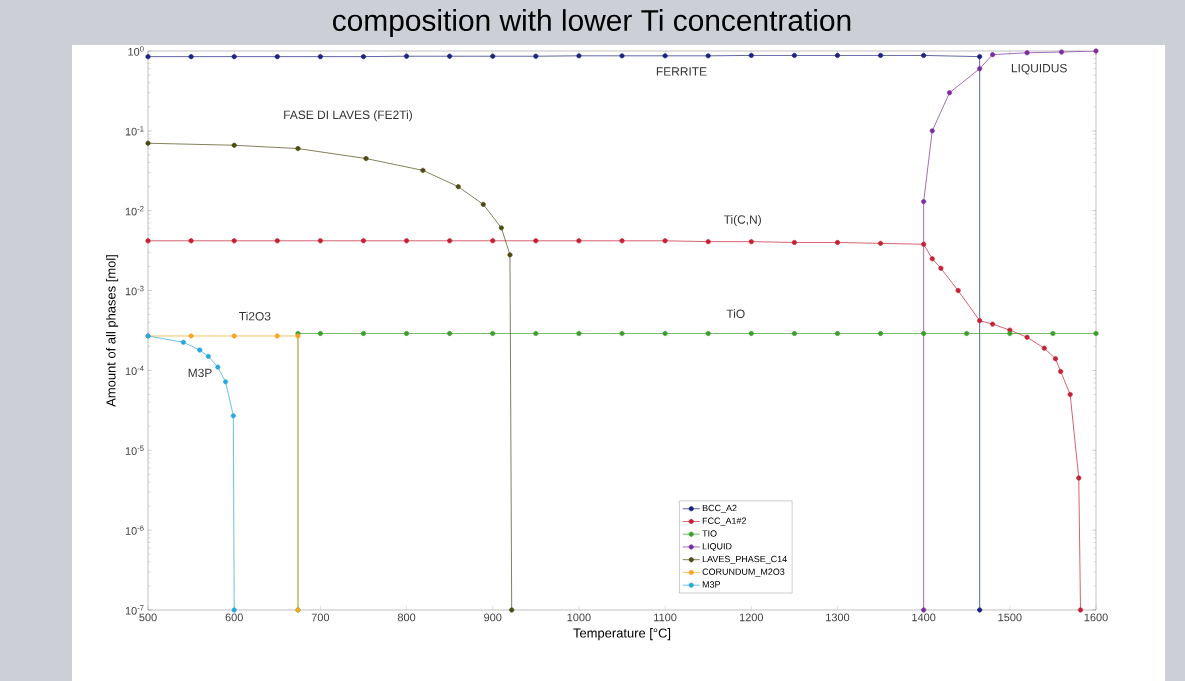 Image resolution: width=1185 pixels, height=681 pixels. I want to click on legend-label: M3P, so click(711, 584).